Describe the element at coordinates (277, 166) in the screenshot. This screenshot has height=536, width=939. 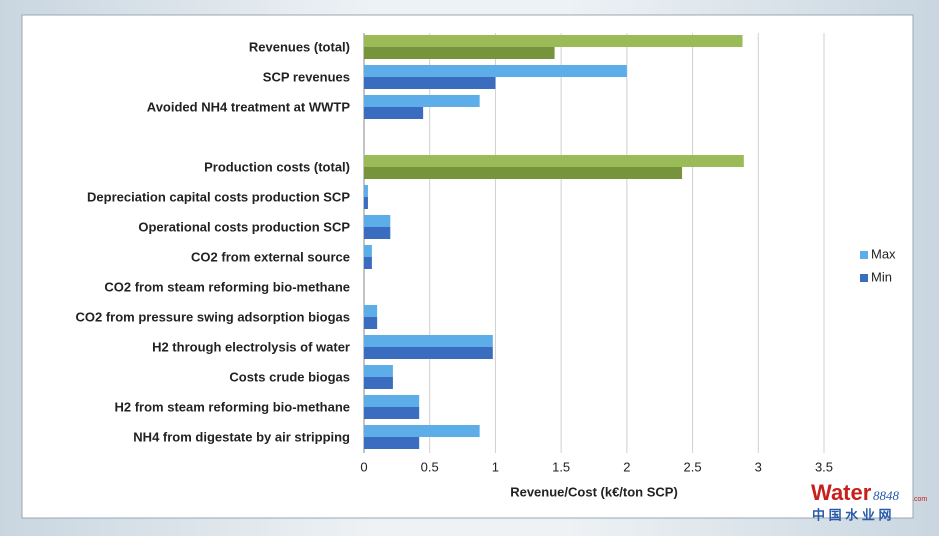
I see `y-tick-label: Production costs (total)` at that location.